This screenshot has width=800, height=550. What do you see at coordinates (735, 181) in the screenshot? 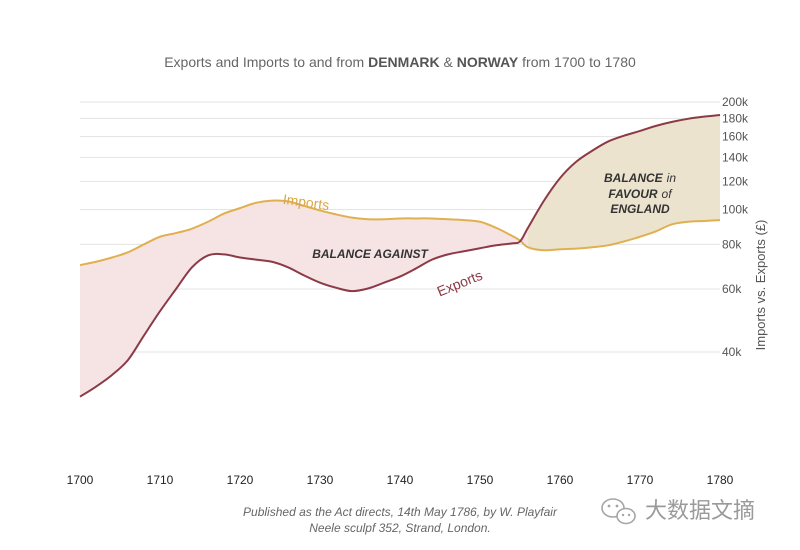
I see `y-tick-label-120k: 120k` at bounding box center [735, 181].